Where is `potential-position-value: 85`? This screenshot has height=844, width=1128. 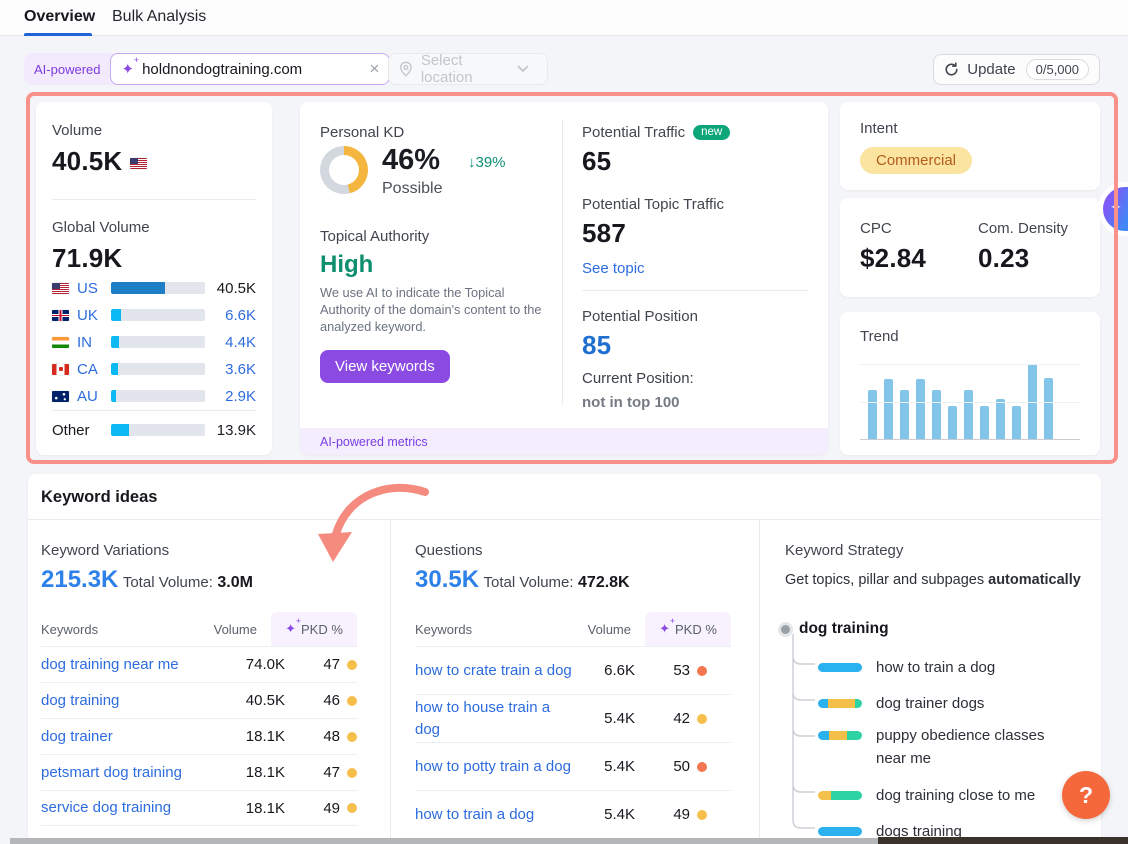 potential-position-value: 85 is located at coordinates (597, 345).